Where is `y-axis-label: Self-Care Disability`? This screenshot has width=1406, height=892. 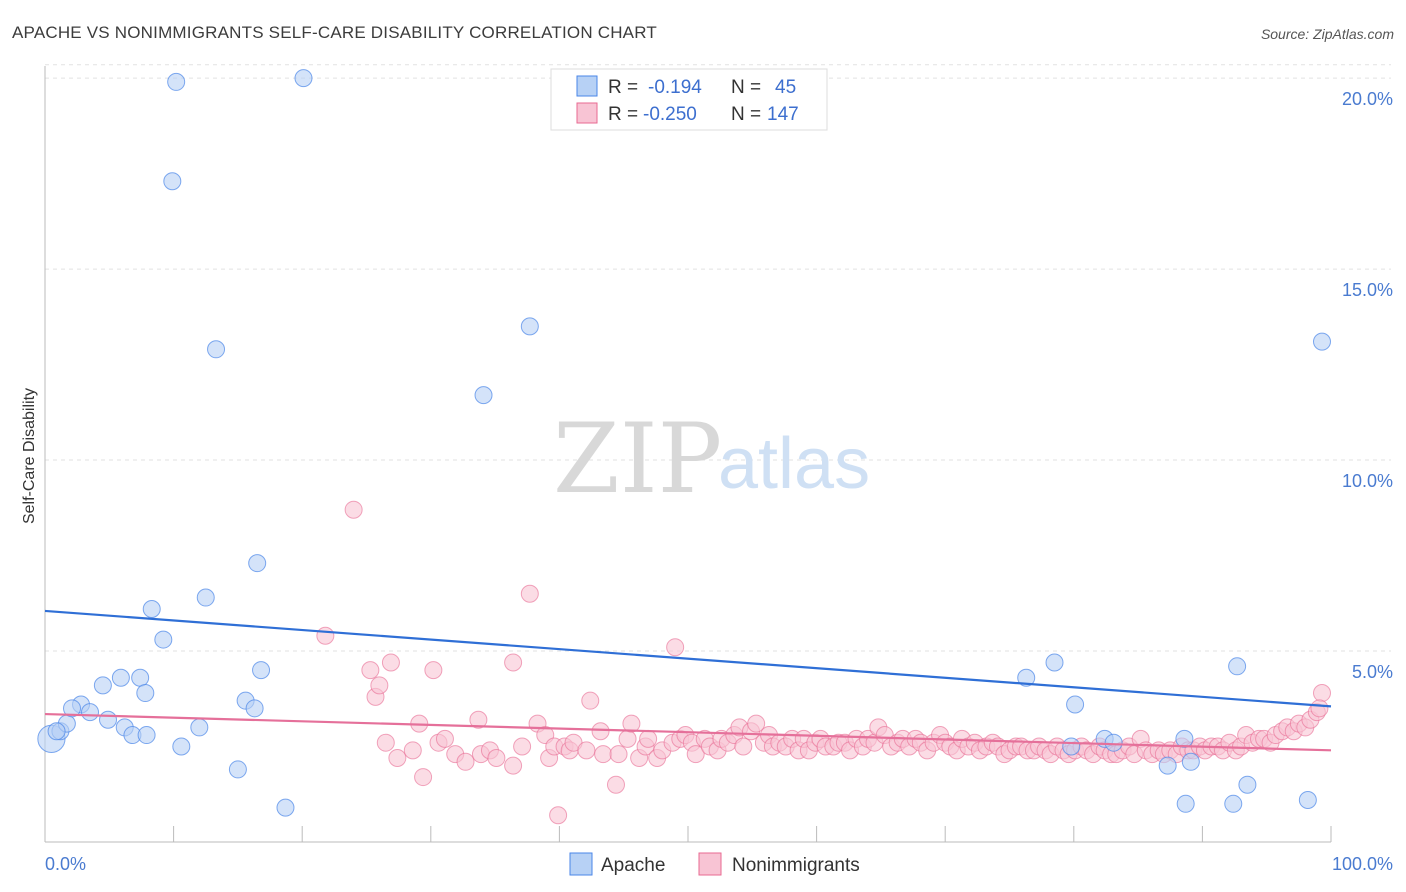
y-axis-label: Self-Care Disability is located at coordinates (29, 456).